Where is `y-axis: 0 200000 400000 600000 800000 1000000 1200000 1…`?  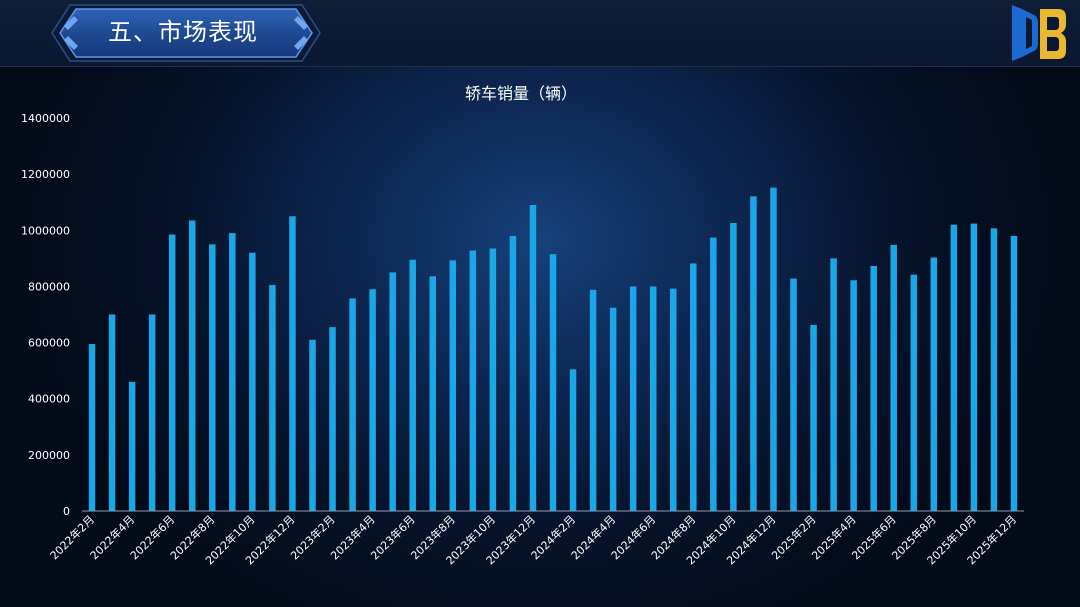
y-axis: 0 200000 400000 600000 800000 1000000 1200000 1… is located at coordinates (45, 315).